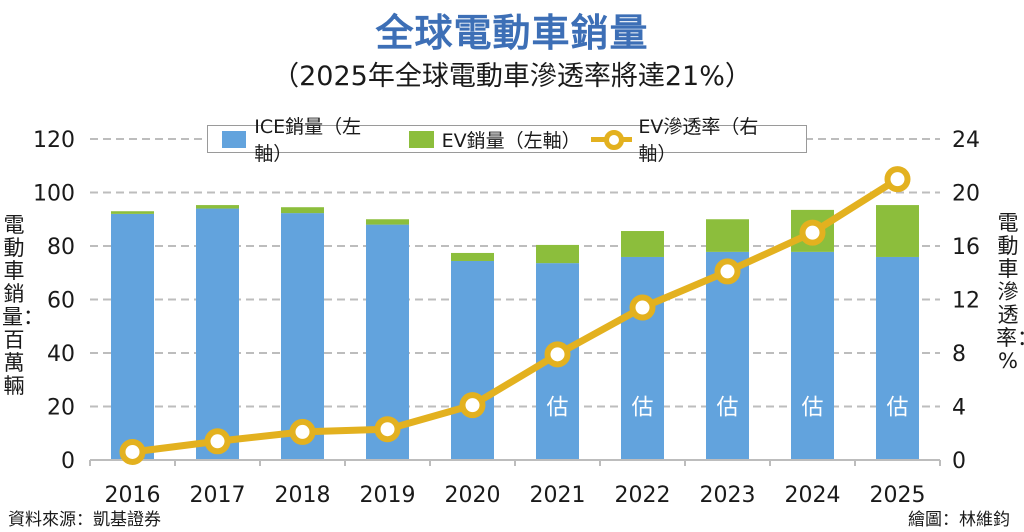 The width and height of the screenshot is (1024, 532). What do you see at coordinates (54, 194) in the screenshot?
I see `y-tick-label-left: 100` at bounding box center [54, 194].